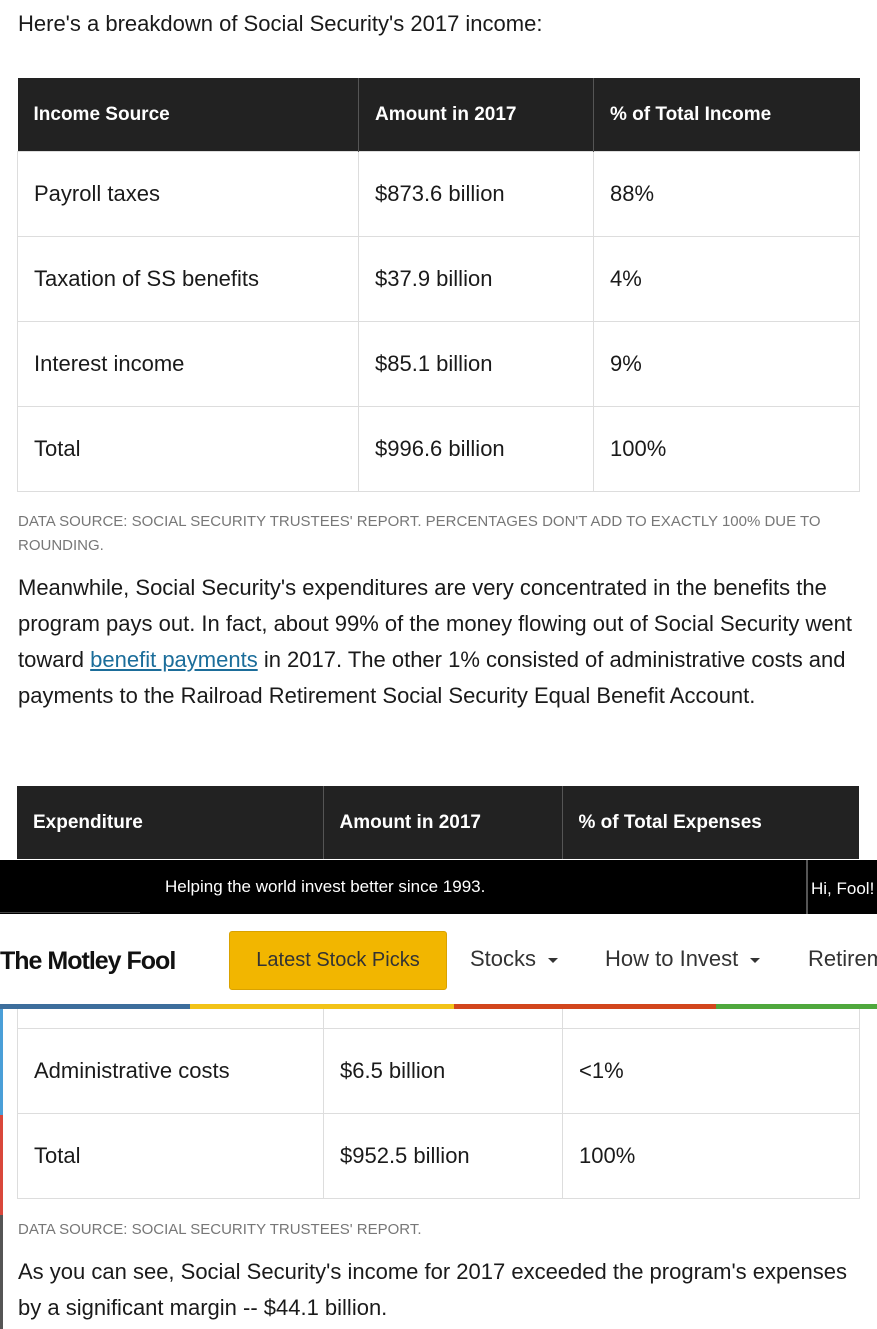  Describe the element at coordinates (188, 115) in the screenshot. I see `header-cell: Income Source` at that location.